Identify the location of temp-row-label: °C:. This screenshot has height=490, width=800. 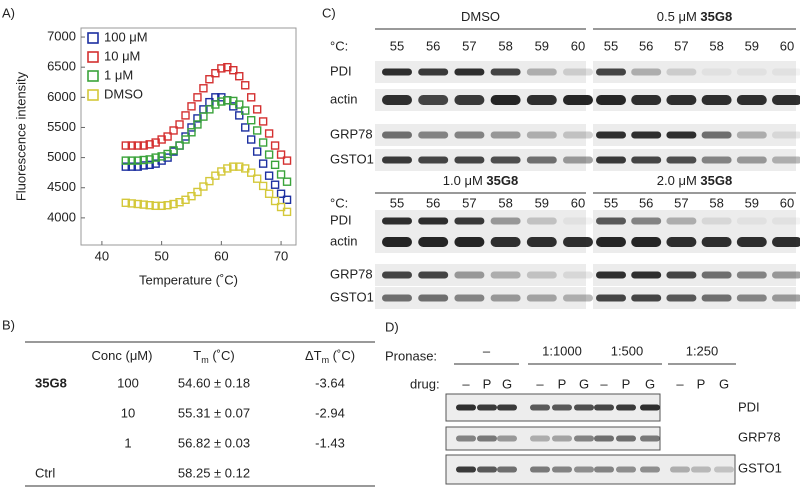
(339, 202).